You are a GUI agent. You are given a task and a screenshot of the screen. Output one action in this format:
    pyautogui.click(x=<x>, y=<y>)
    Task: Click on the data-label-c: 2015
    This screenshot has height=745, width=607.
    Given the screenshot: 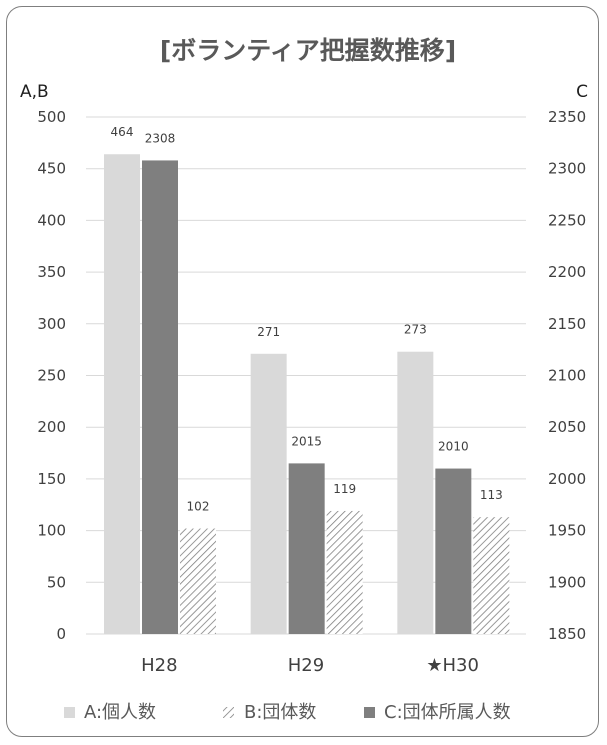 What is the action you would take?
    pyautogui.click(x=306, y=441)
    